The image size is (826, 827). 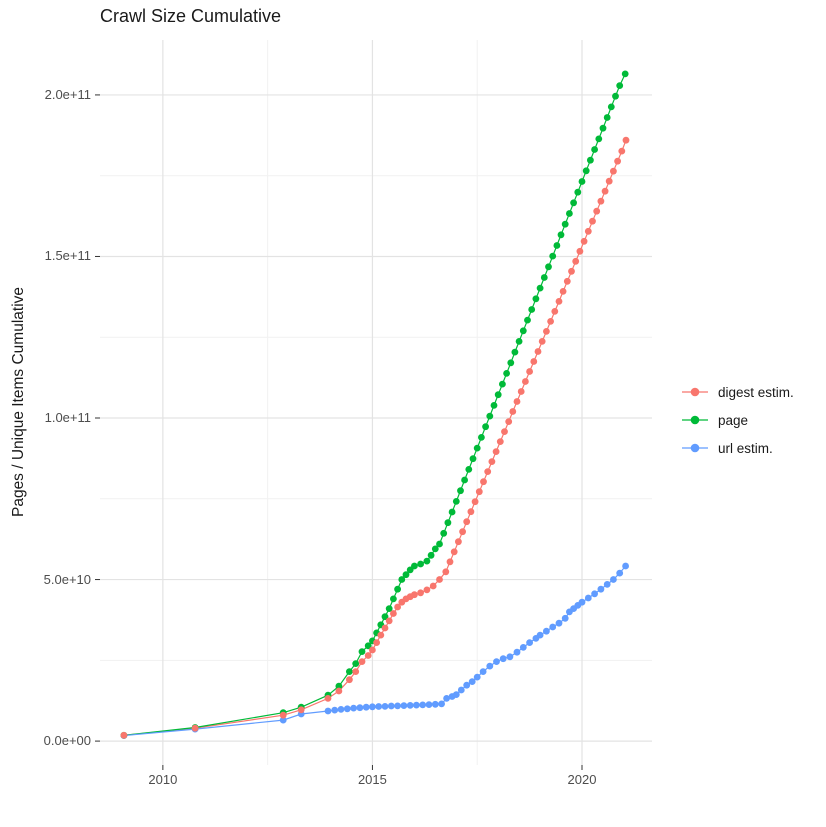 I want to click on legend-item-digest-estim: digest estim., so click(x=737, y=392).